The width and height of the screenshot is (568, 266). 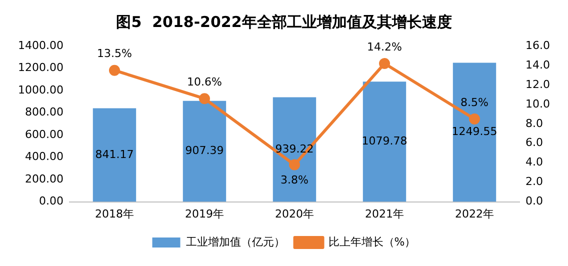 What do you see at coordinates (538, 45) in the screenshot?
I see `y2-tick-label: 16.0` at bounding box center [538, 45].